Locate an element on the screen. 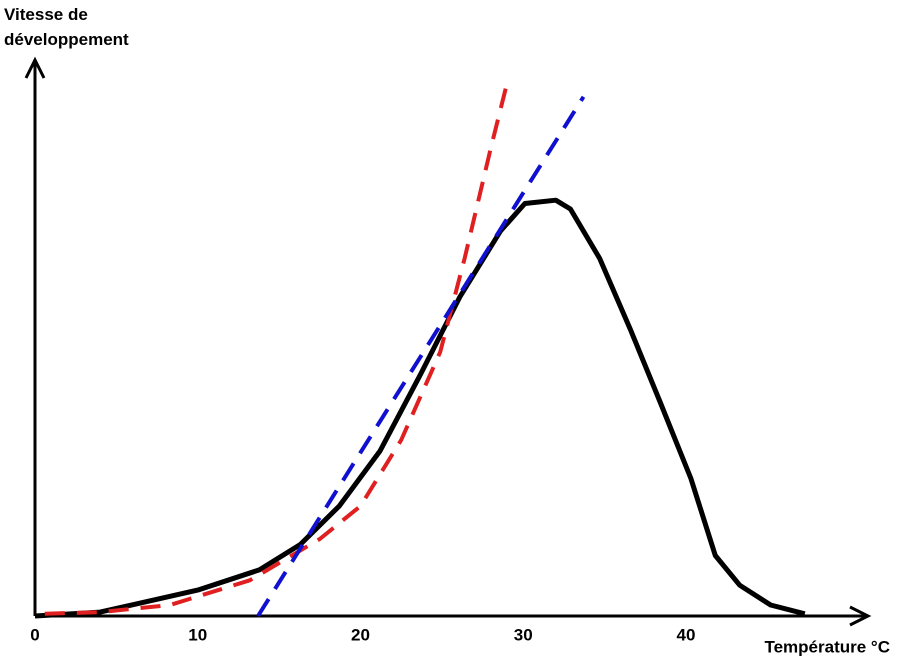  x-axis-label: Température °C is located at coordinates (827, 646).